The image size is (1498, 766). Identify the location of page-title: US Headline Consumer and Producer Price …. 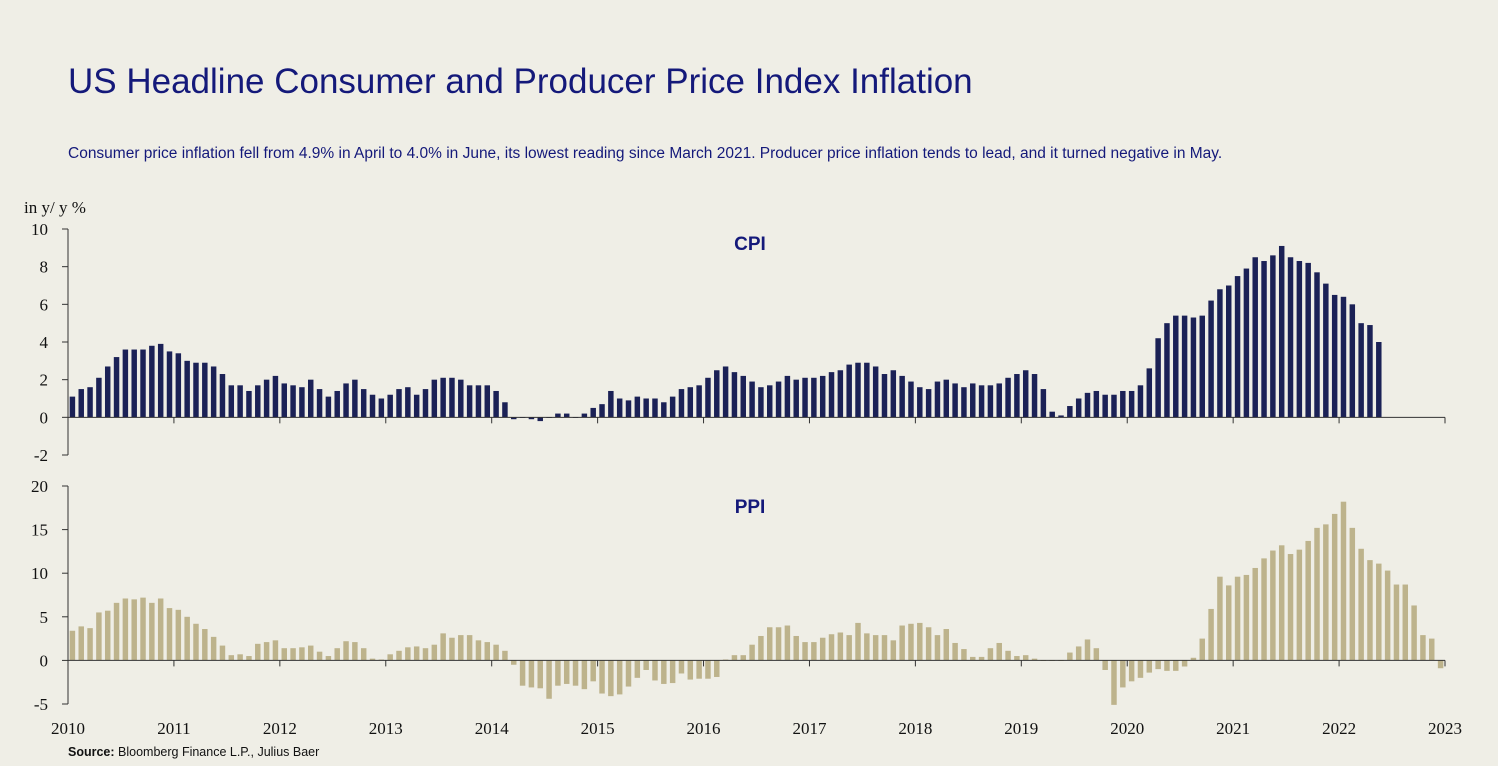
(520, 81).